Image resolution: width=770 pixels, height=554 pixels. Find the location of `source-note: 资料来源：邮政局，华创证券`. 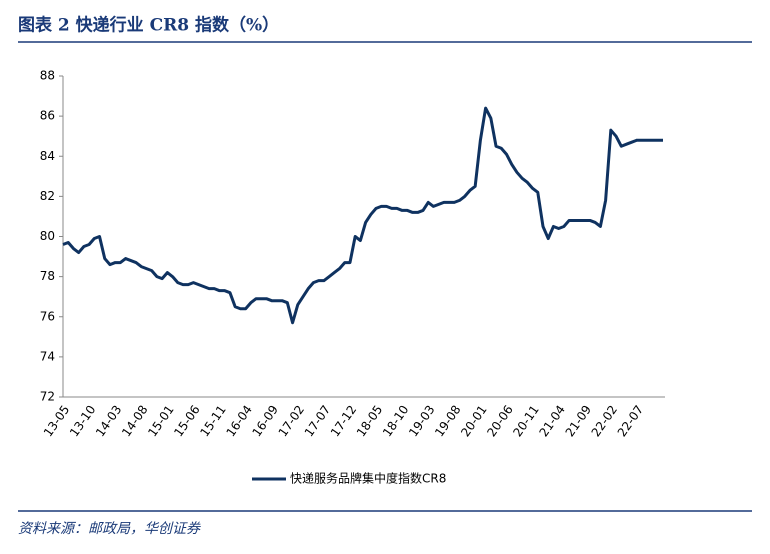

source-note: 资料来源：邮政局，华创证券 is located at coordinates (109, 529).